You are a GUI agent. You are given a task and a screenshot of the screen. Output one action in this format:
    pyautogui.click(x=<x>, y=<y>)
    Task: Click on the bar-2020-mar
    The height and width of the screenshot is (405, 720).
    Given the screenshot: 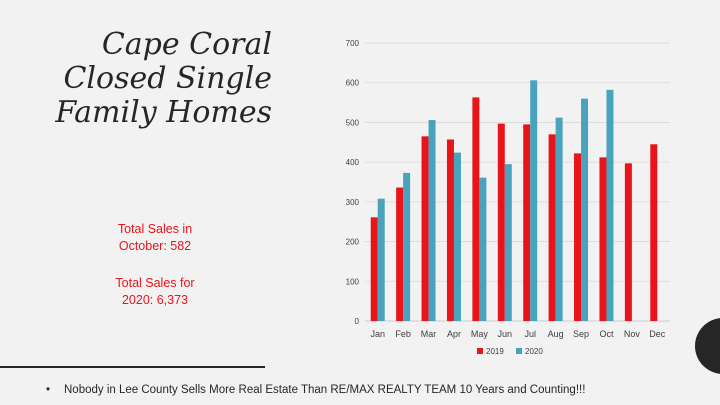 What is the action you would take?
    pyautogui.click(x=432, y=220)
    